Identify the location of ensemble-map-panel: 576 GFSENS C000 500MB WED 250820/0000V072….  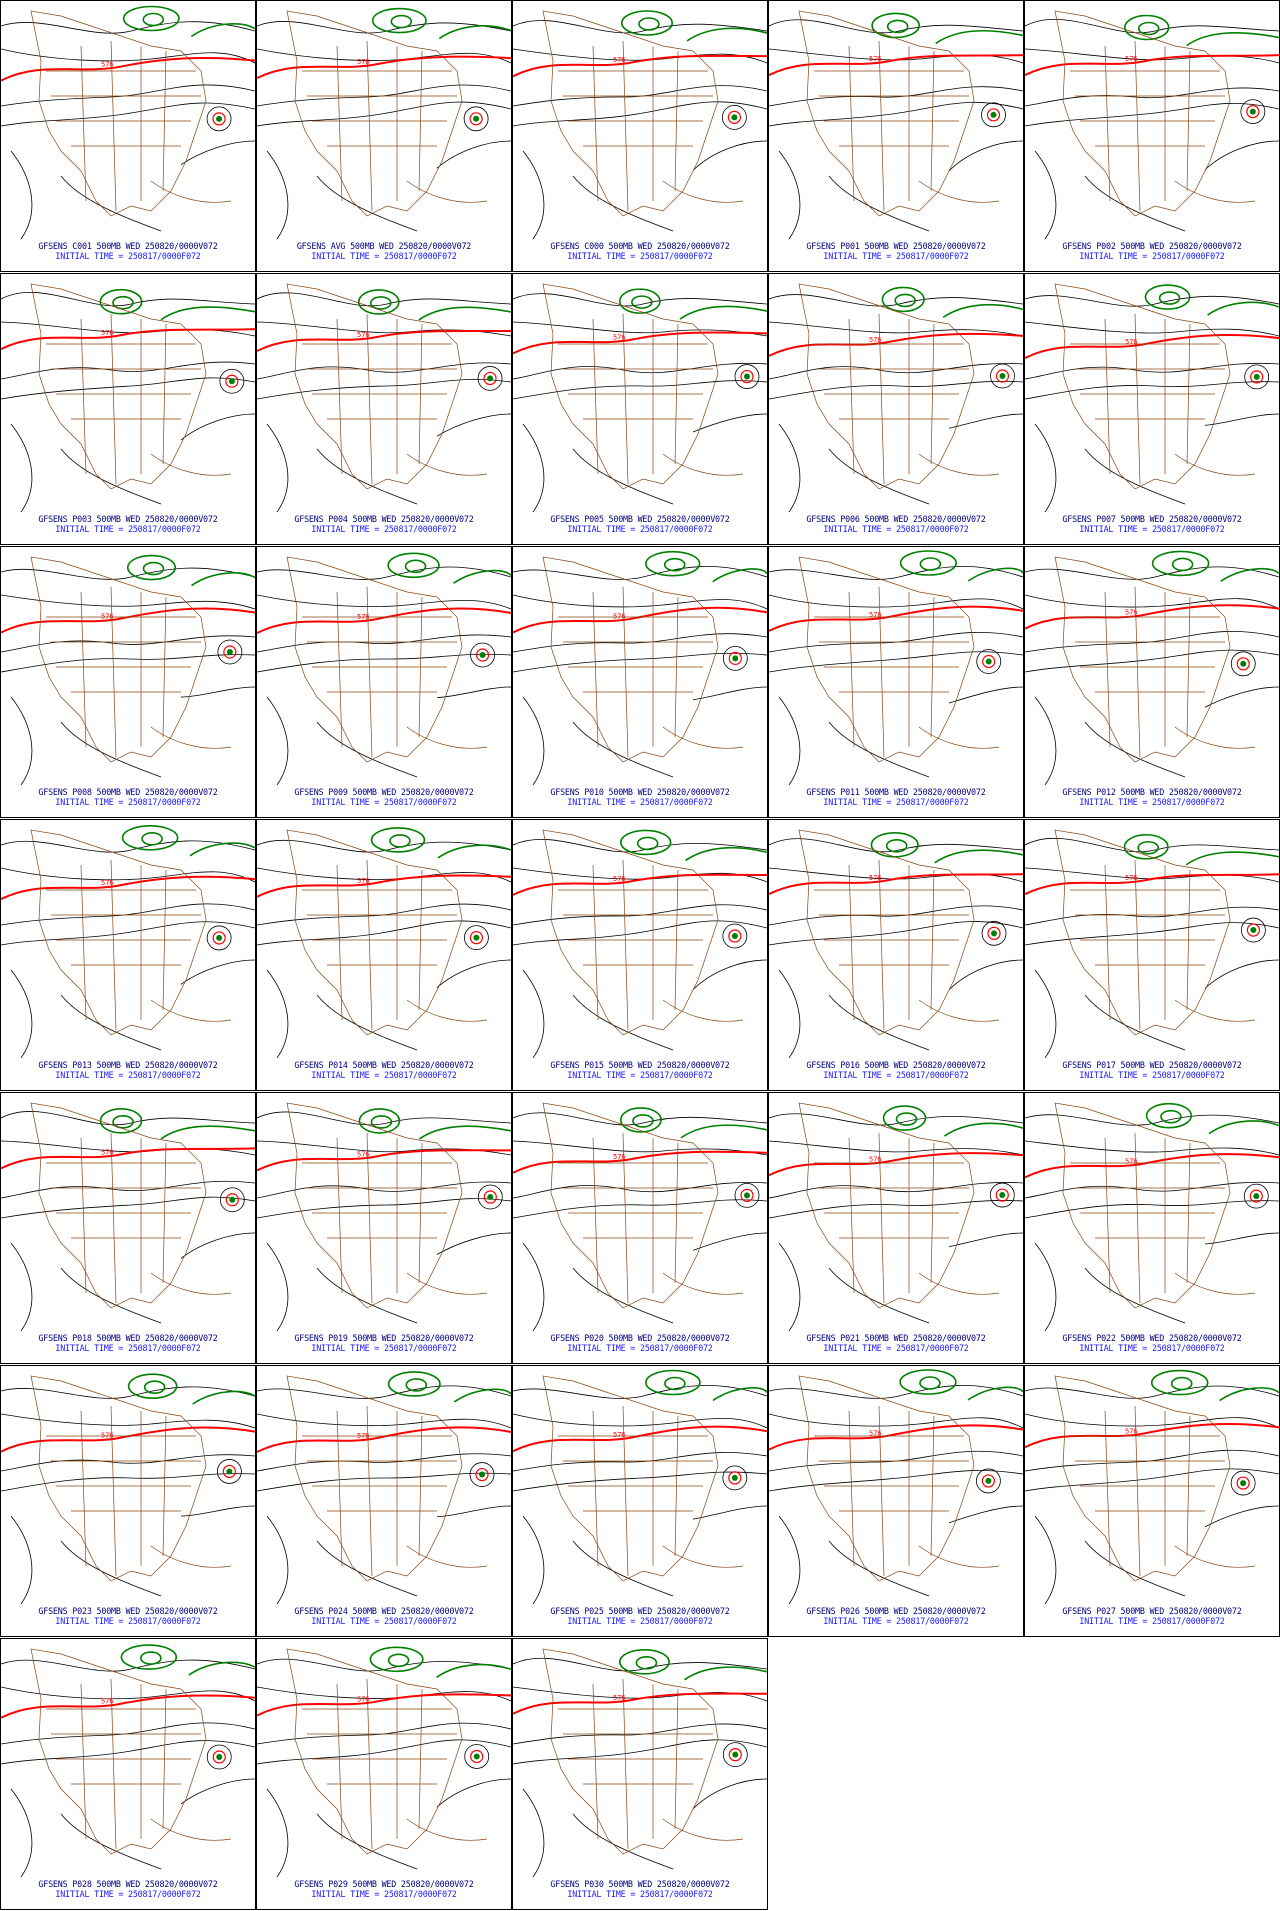
(640, 136).